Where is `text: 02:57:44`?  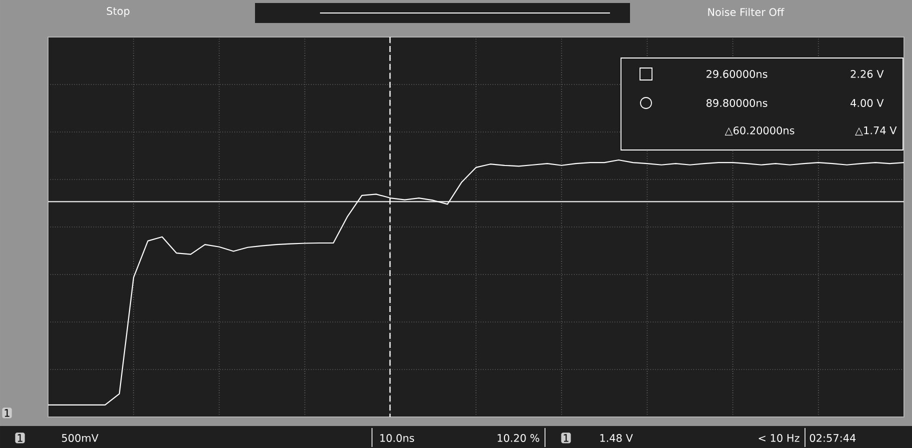 text: 02:57:44 is located at coordinates (833, 438).